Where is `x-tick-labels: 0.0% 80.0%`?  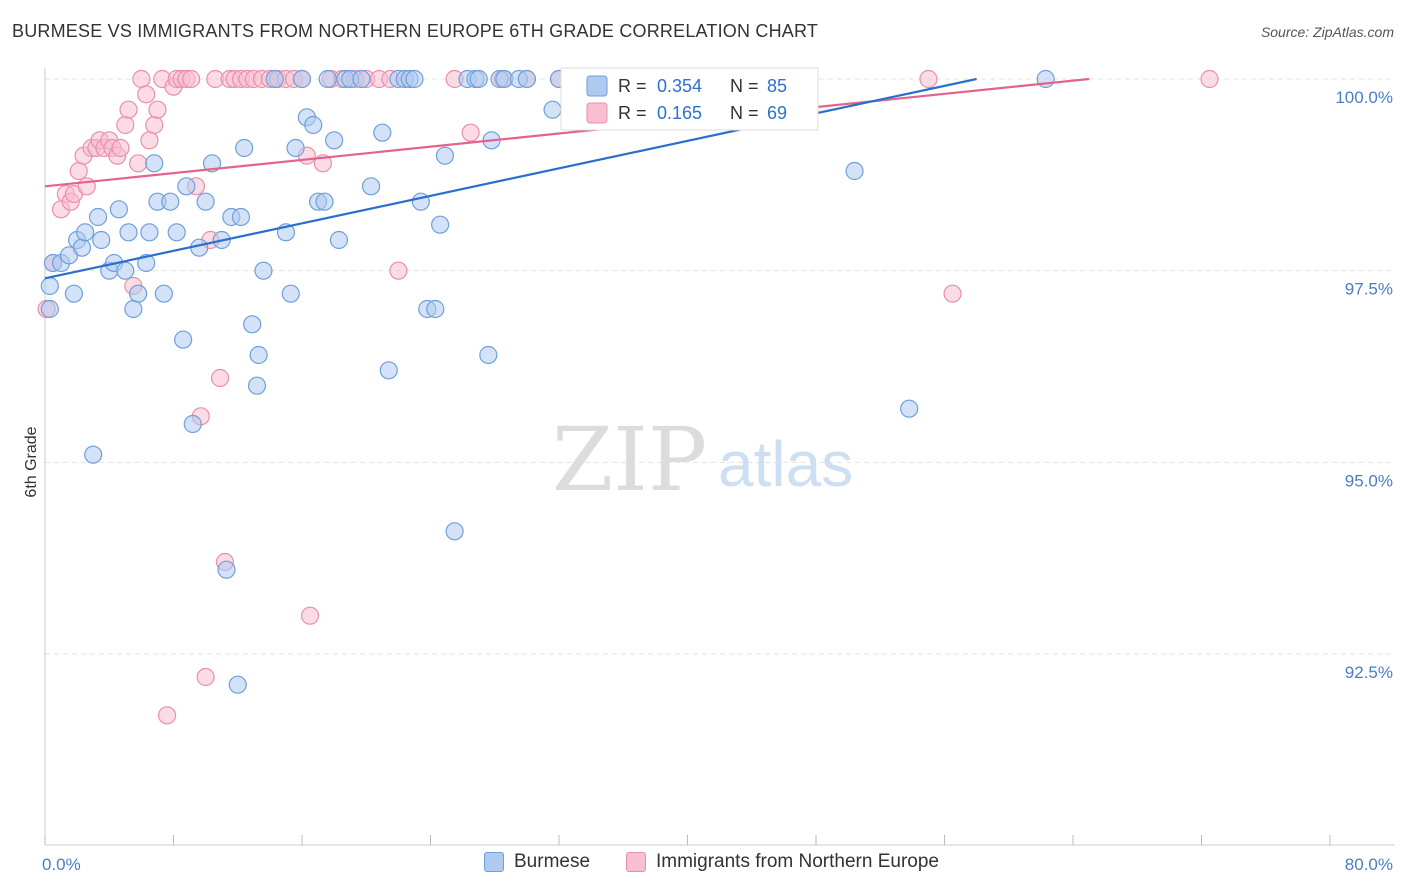 x-tick-labels: 0.0% 80.0% is located at coordinates (717, 864).